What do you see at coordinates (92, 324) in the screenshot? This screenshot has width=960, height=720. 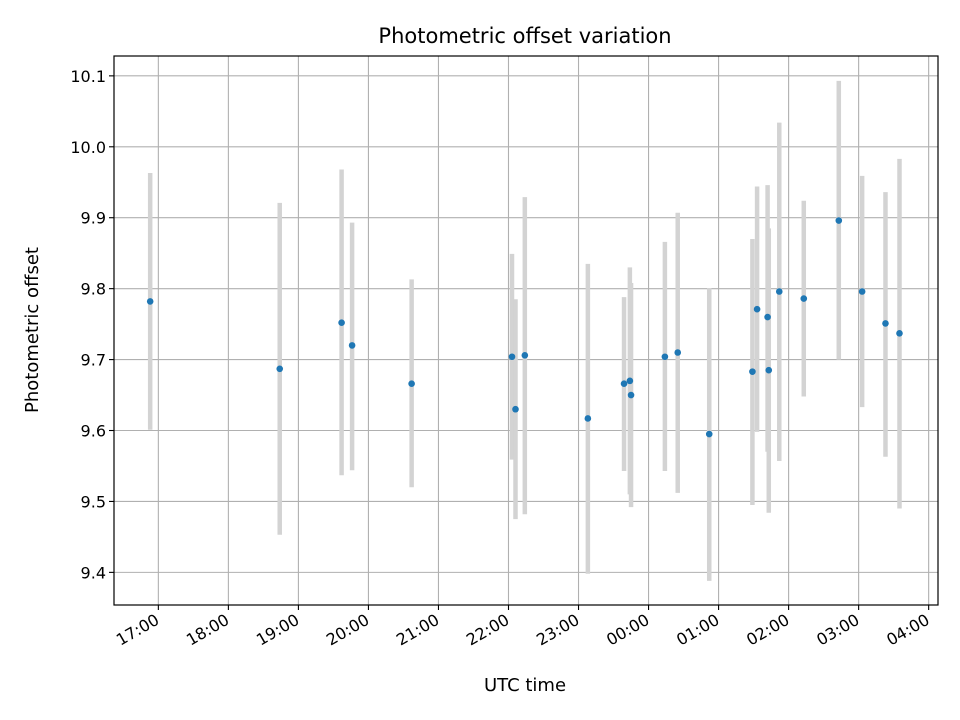 I see `y-axis-ticks: 9.4 9.5 9.6 9.7 9.8 9.9 10.0 10.1` at bounding box center [92, 324].